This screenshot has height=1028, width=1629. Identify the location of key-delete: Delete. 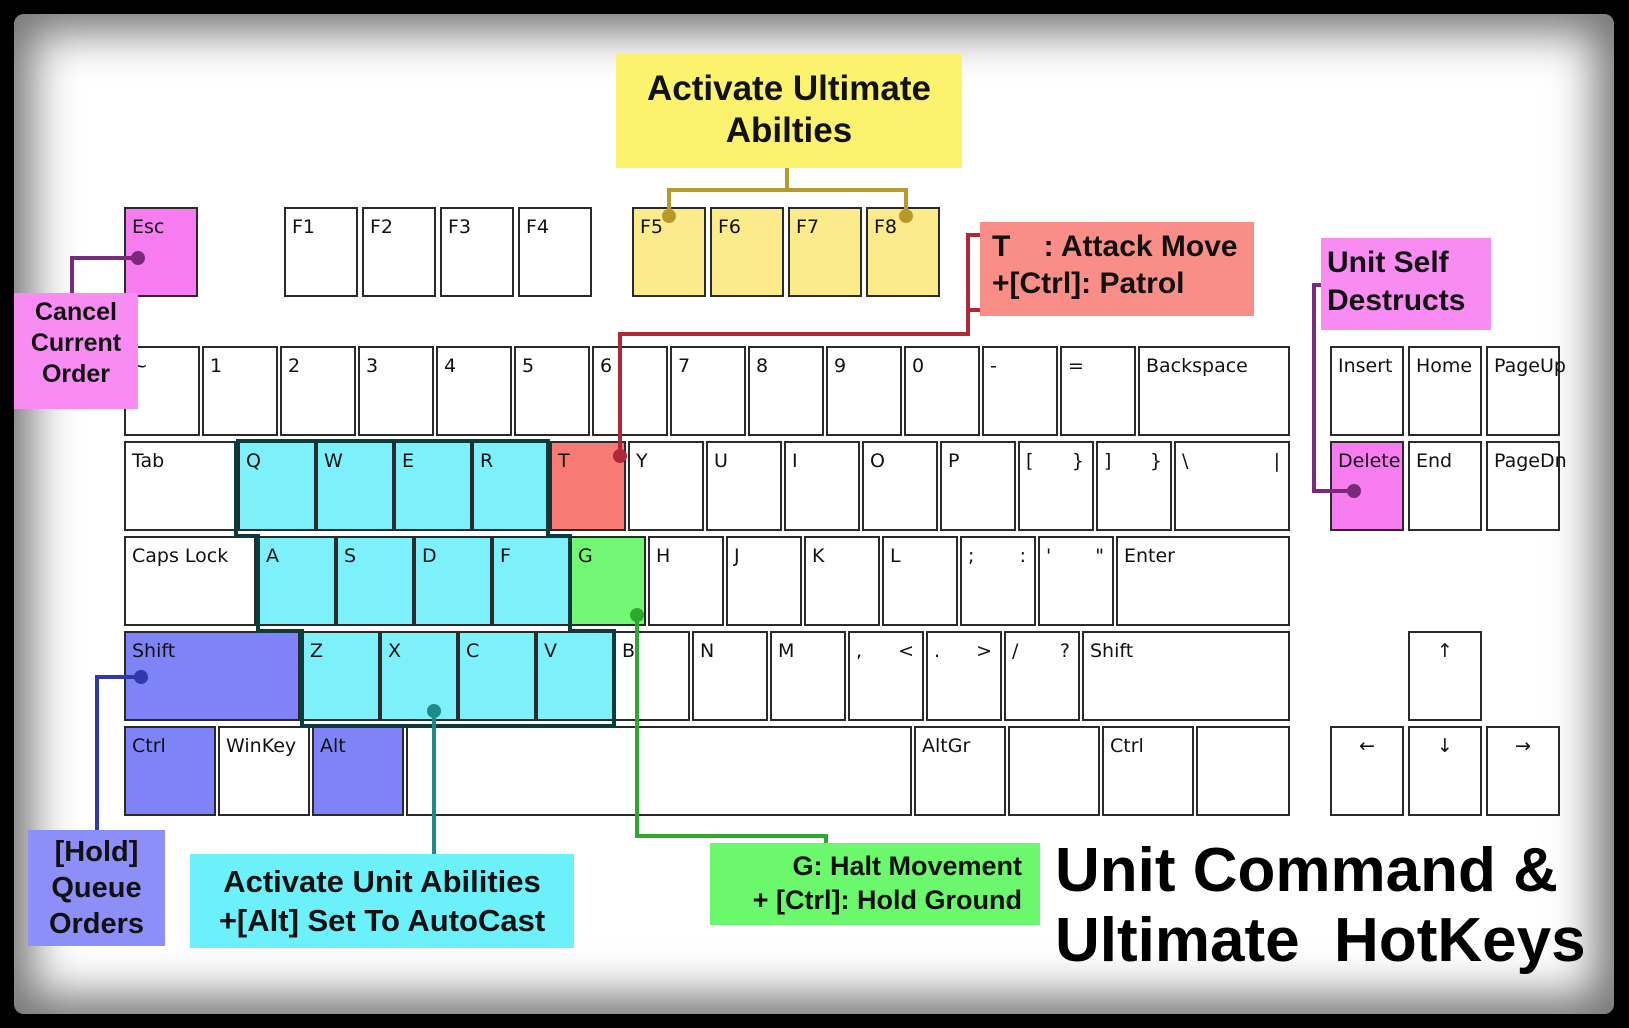
(1367, 486).